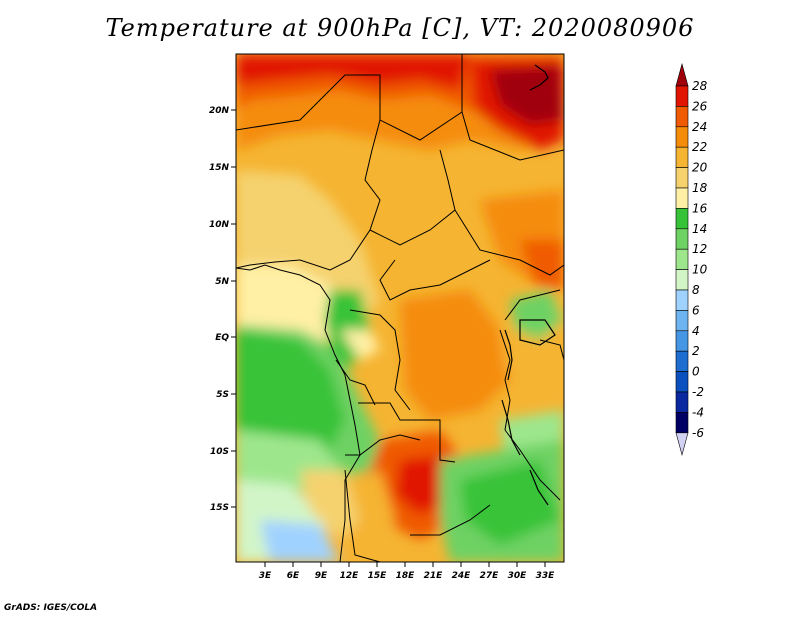 Image resolution: width=800 pixels, height=618 pixels. What do you see at coordinates (298, 413) in the screenshot?
I see `coastline` at bounding box center [298, 413].